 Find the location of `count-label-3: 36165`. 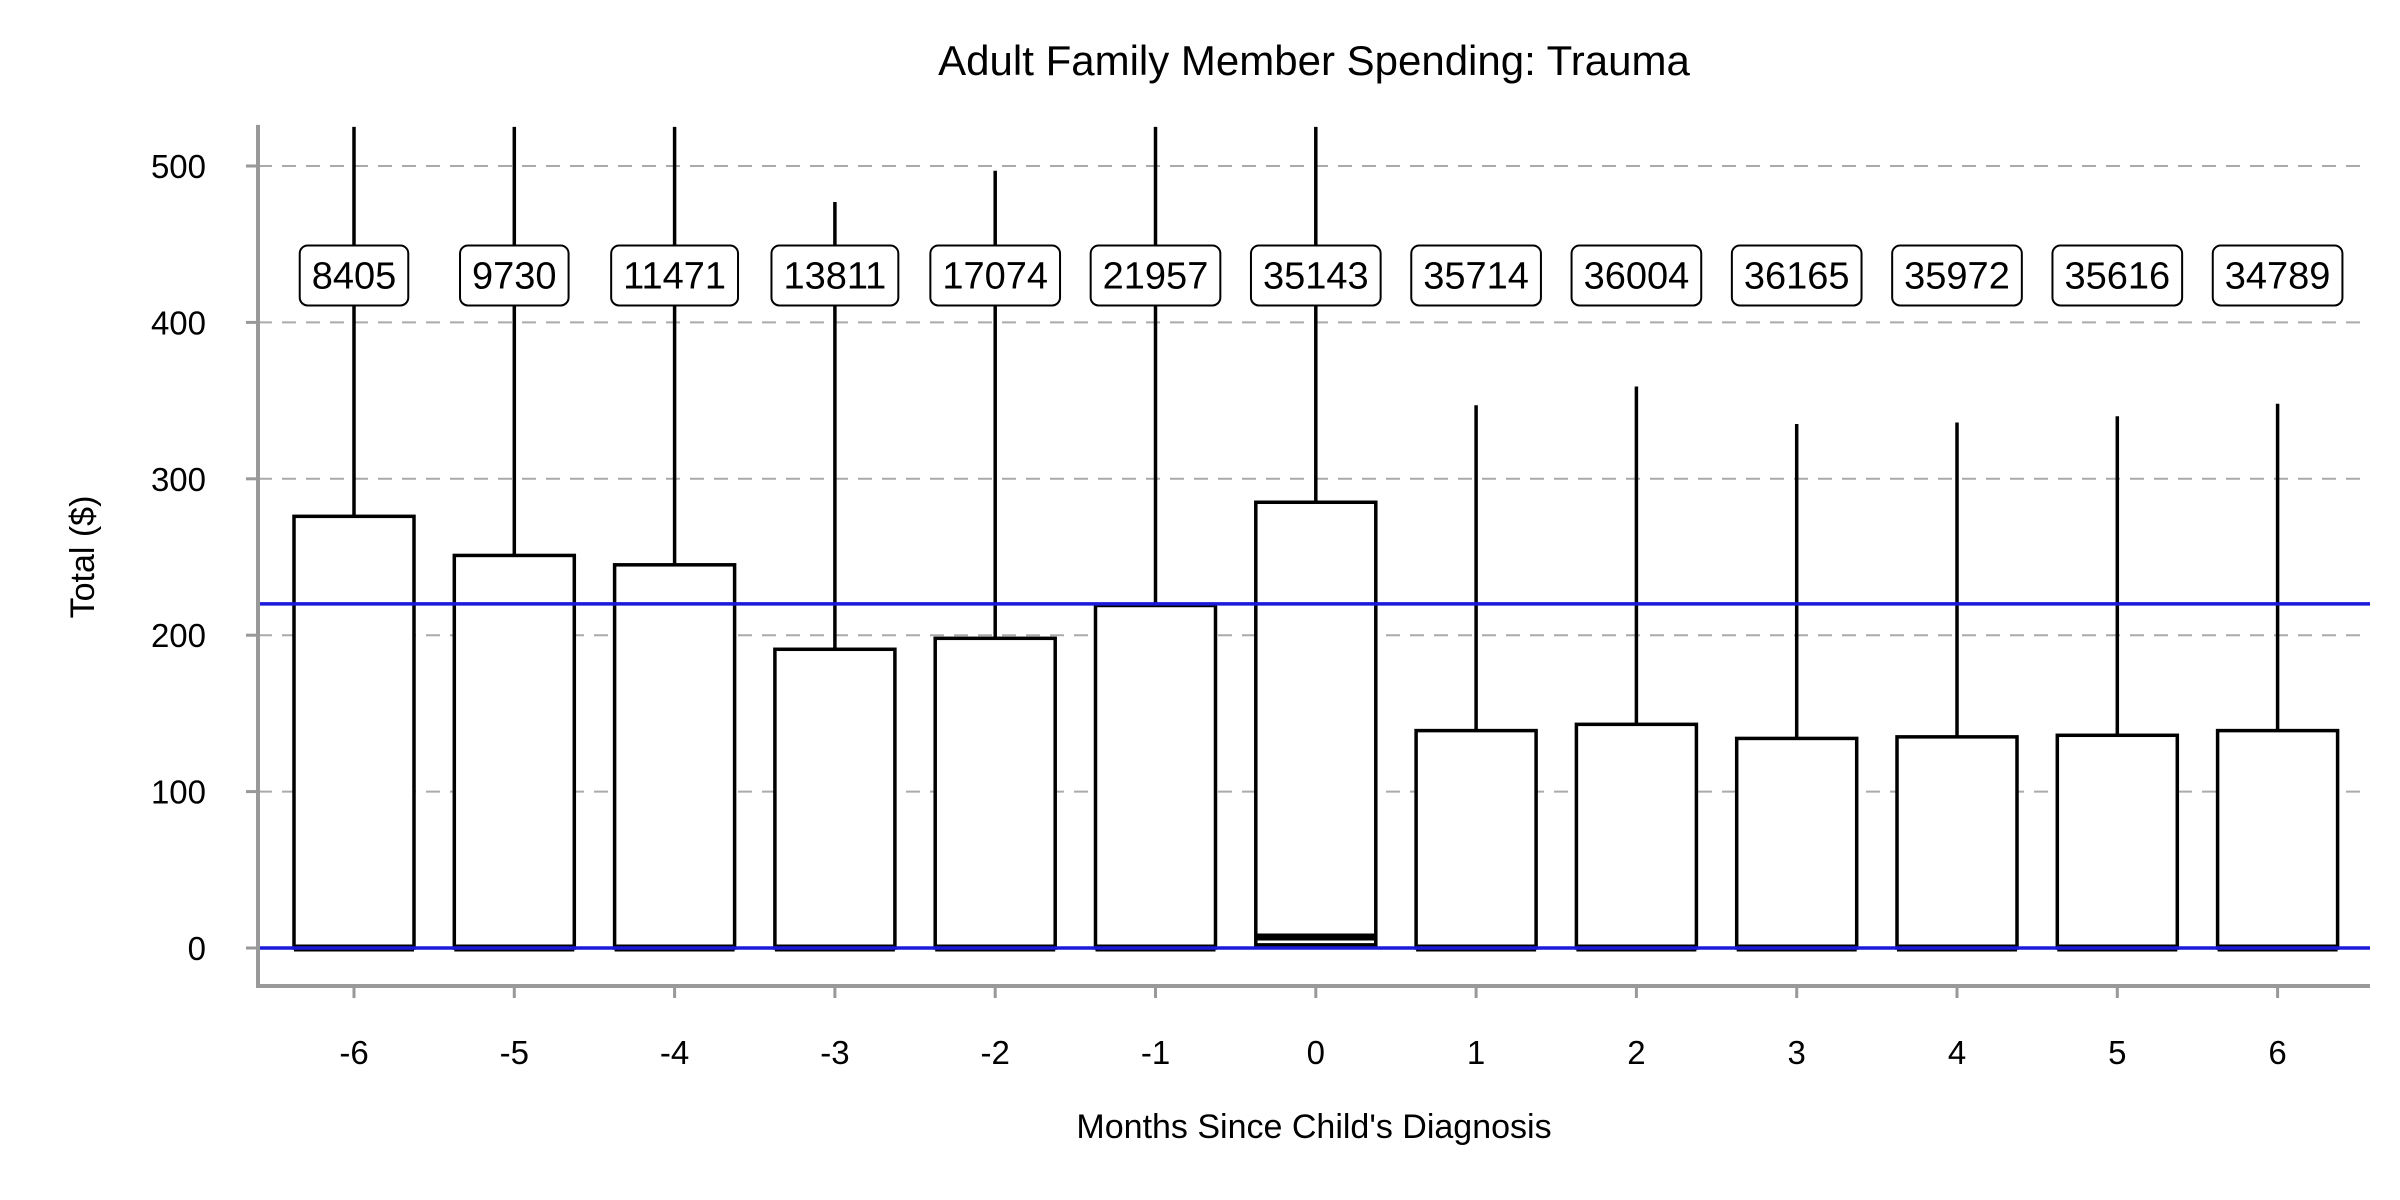

count-label-3: 36165 is located at coordinates (1796, 275).